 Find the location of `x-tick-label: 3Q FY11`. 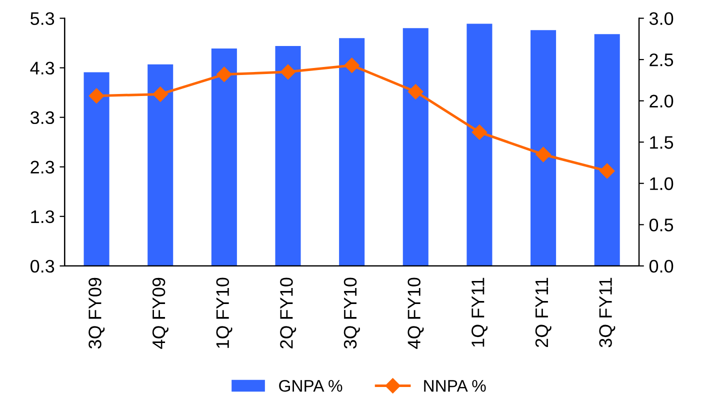

x-tick-label: 3Q FY11 is located at coordinates (607, 313).